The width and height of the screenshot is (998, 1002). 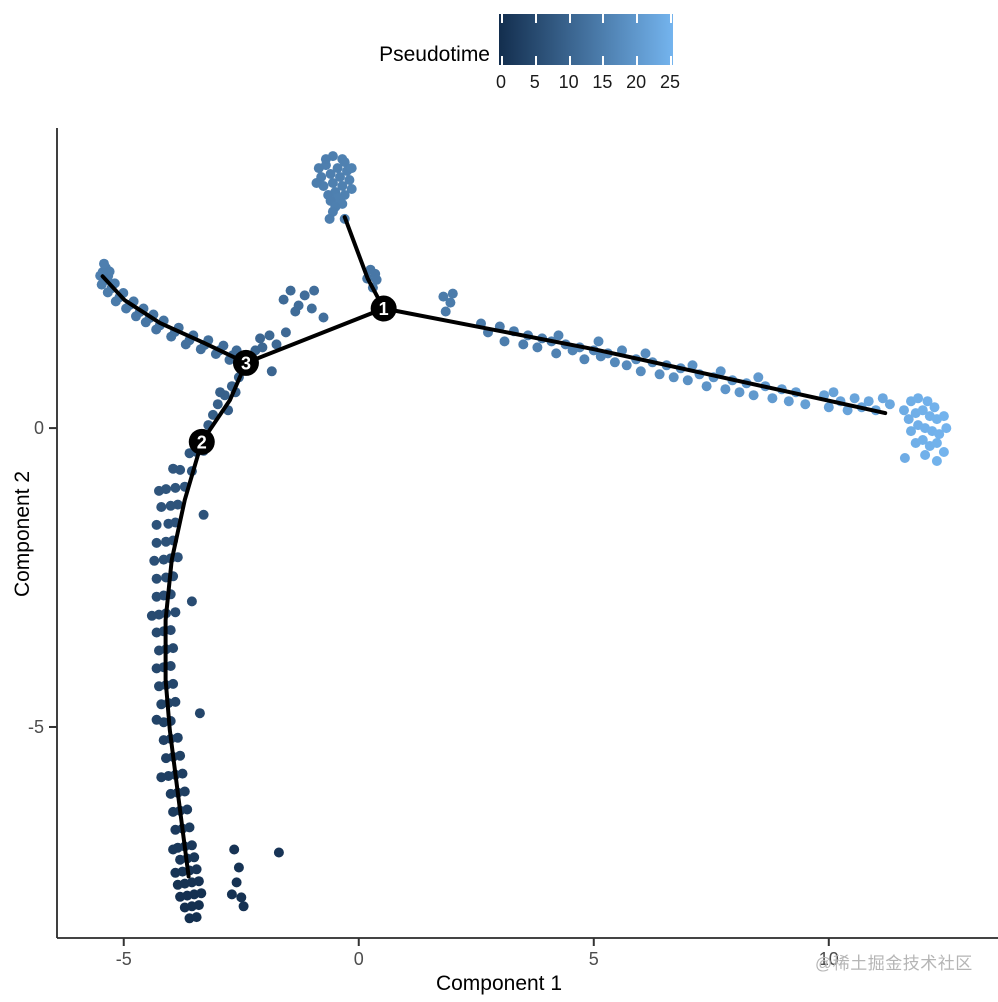 What do you see at coordinates (594, 959) in the screenshot?
I see `x-axis-tick-label: 5` at bounding box center [594, 959].